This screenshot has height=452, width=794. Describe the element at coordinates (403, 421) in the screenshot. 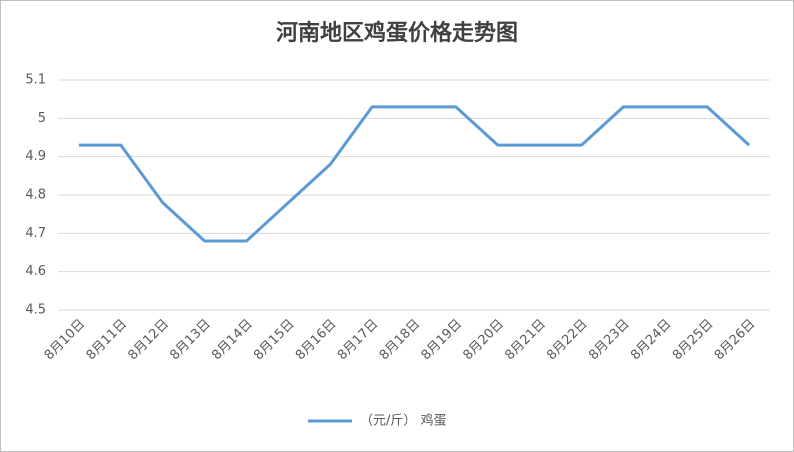

I see `legend-label: （元/斤） 鸡蛋` at that location.